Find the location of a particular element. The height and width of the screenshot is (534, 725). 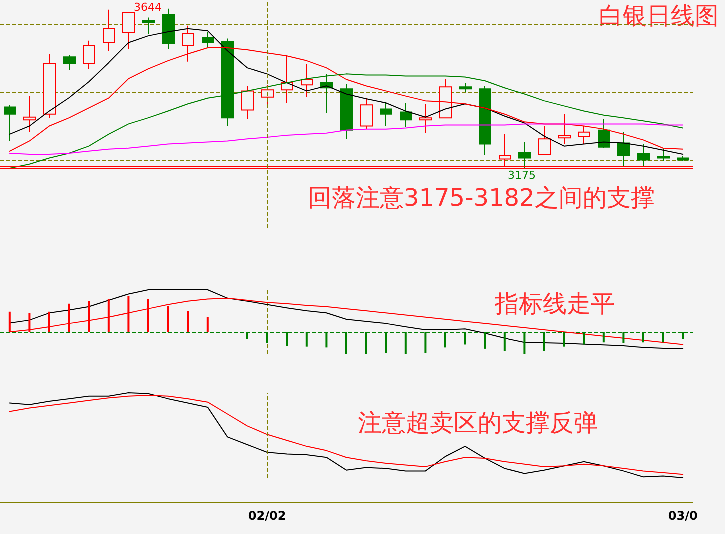

annotation: 3644 is located at coordinates (148, 7).